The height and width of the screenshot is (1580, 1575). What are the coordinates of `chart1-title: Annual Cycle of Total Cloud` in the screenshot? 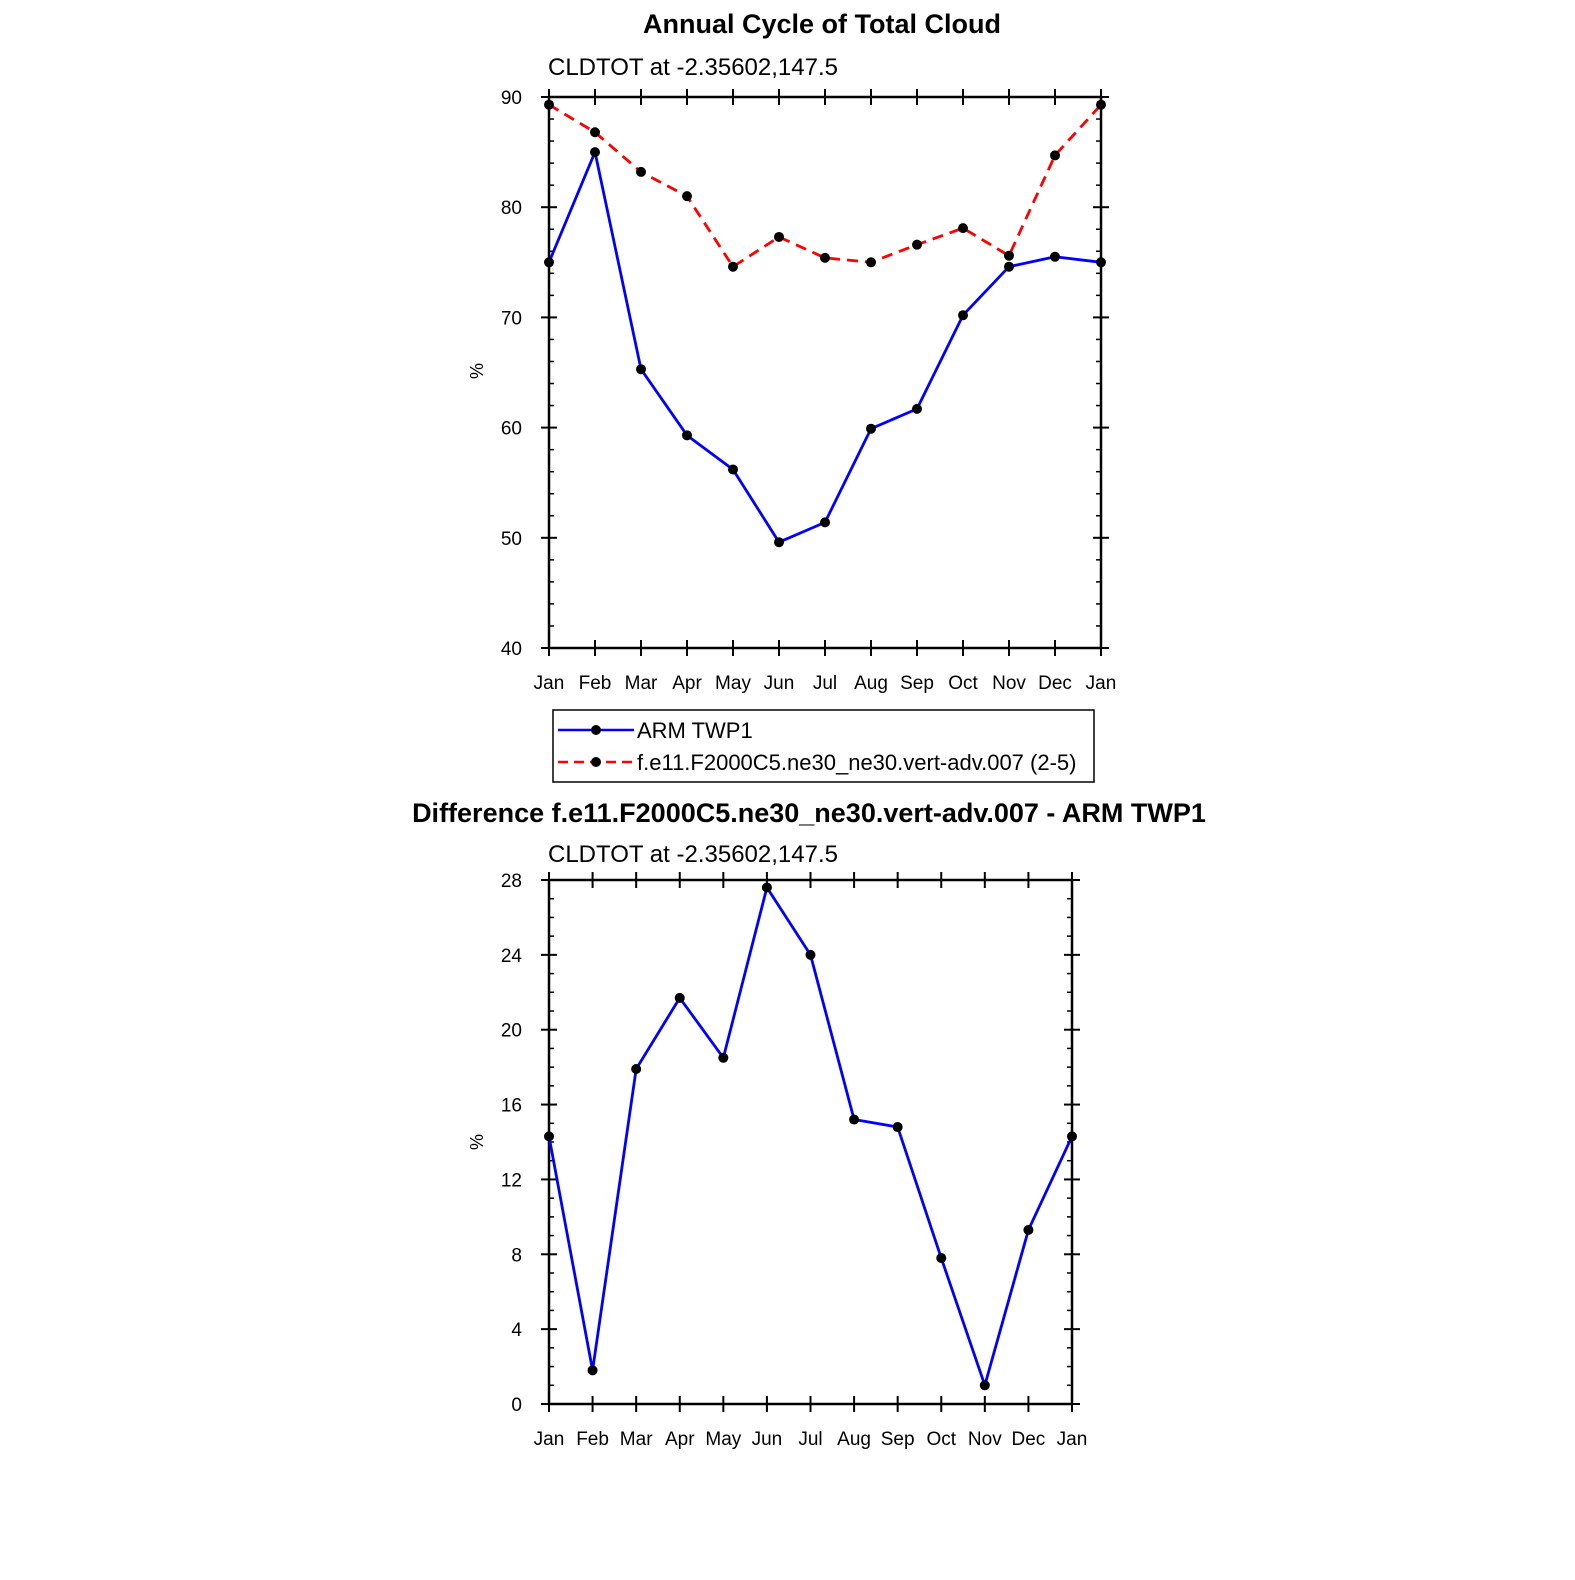 It's located at (822, 24).